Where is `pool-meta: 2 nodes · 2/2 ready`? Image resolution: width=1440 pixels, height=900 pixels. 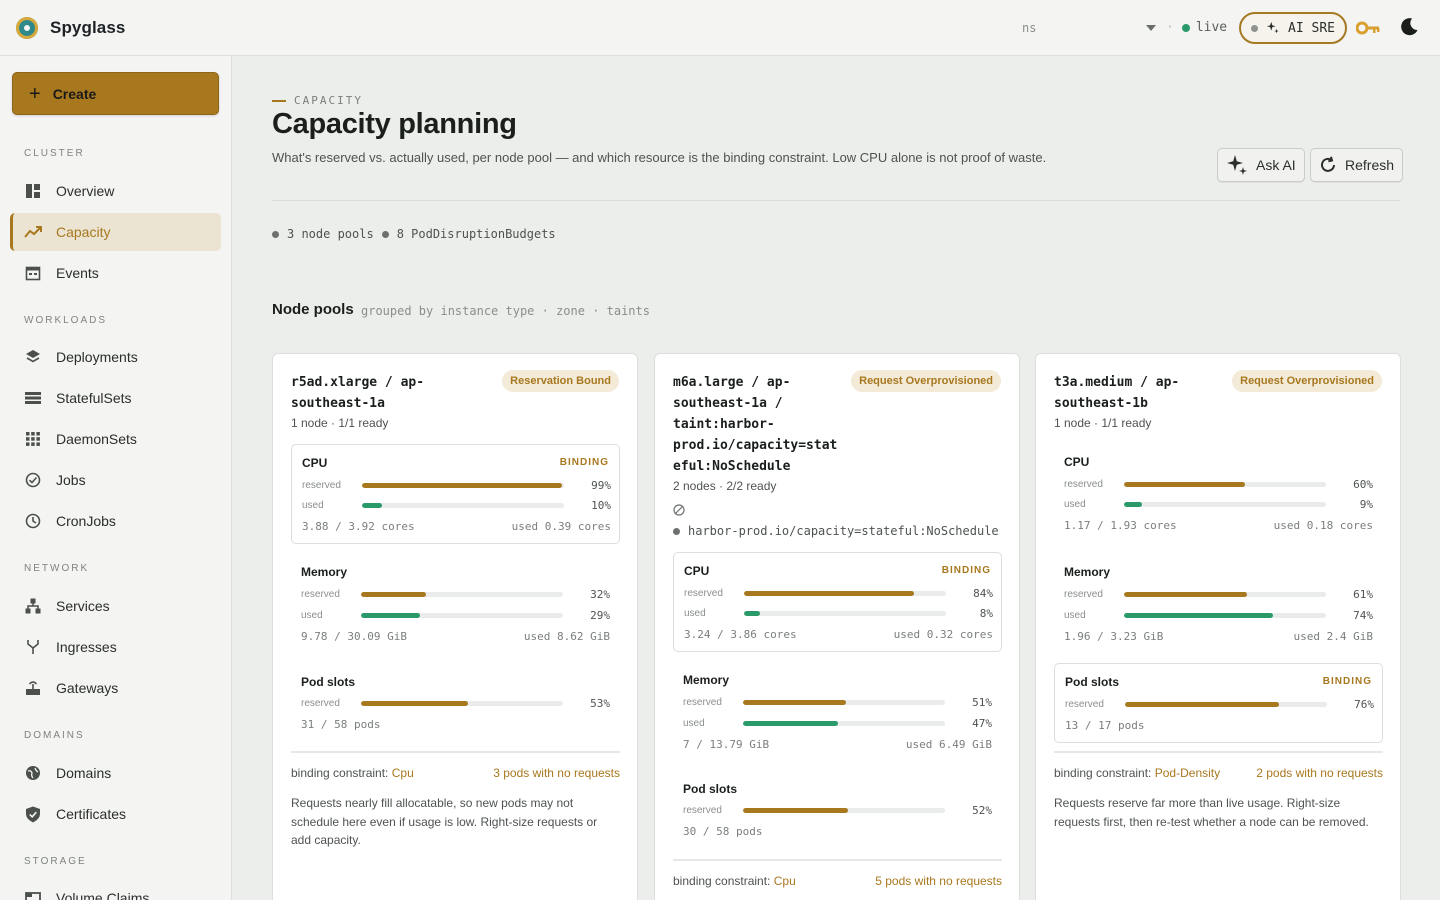
pool-meta: 2 nodes · 2/2 ready is located at coordinates (725, 486).